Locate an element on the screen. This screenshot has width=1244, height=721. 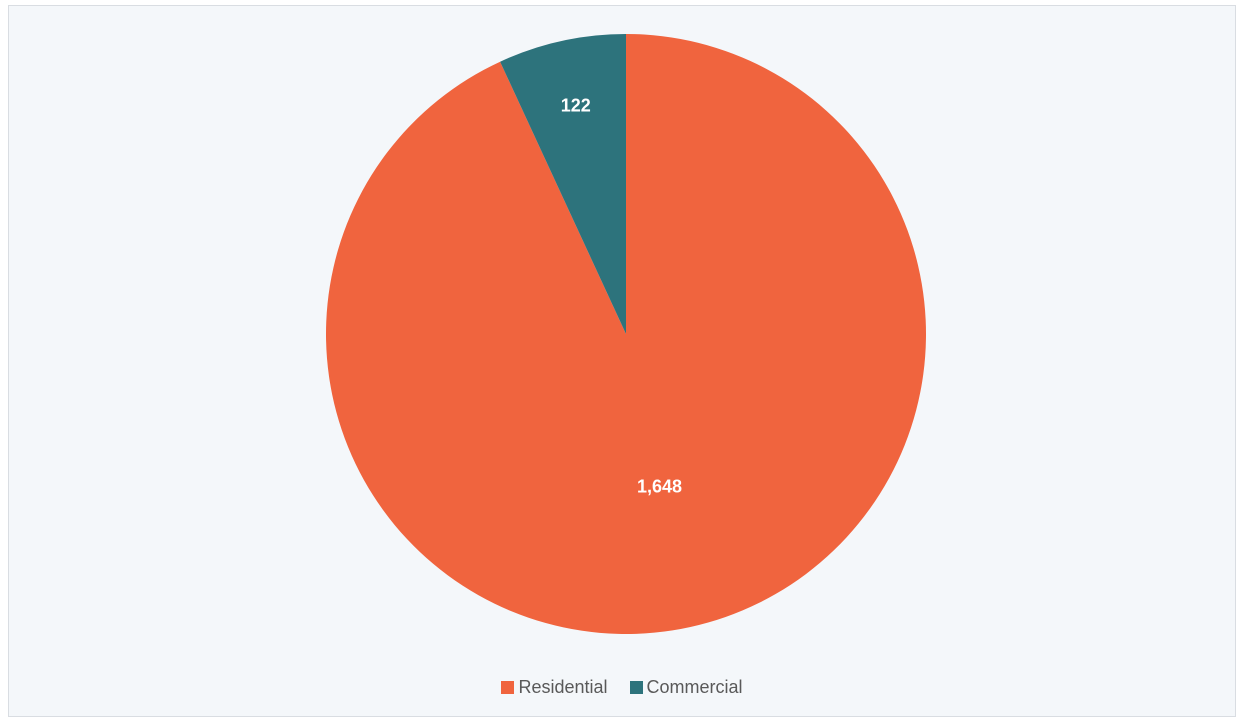
data-label-residential: 1,648 is located at coordinates (659, 486).